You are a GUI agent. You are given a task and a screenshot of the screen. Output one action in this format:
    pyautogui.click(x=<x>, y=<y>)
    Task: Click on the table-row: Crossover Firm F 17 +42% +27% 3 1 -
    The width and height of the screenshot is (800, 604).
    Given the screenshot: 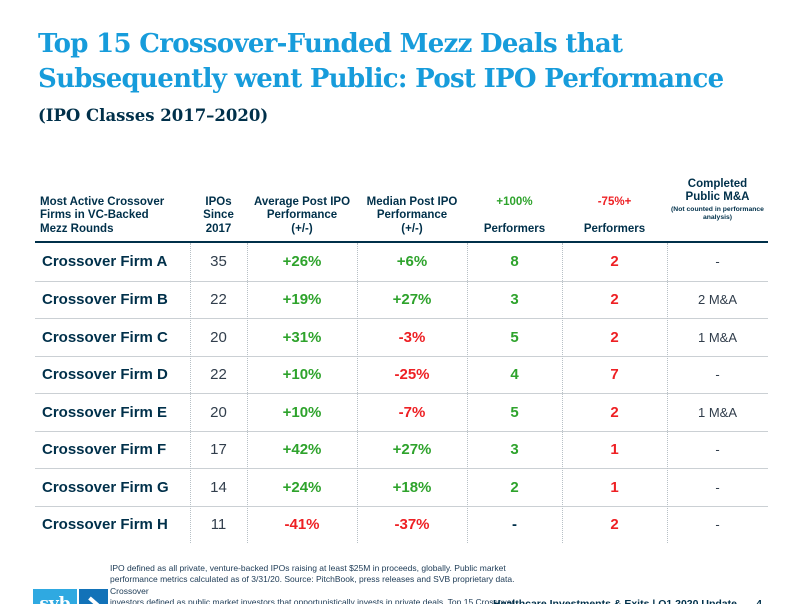 What is the action you would take?
    pyautogui.click(x=401, y=449)
    